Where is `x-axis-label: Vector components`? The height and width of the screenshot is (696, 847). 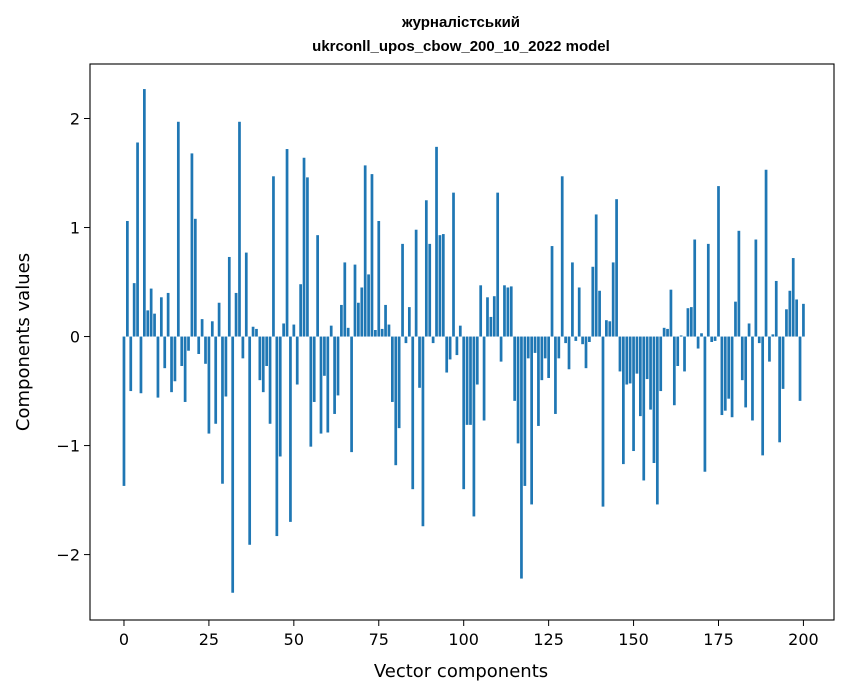
x-axis-label: Vector components is located at coordinates (461, 671).